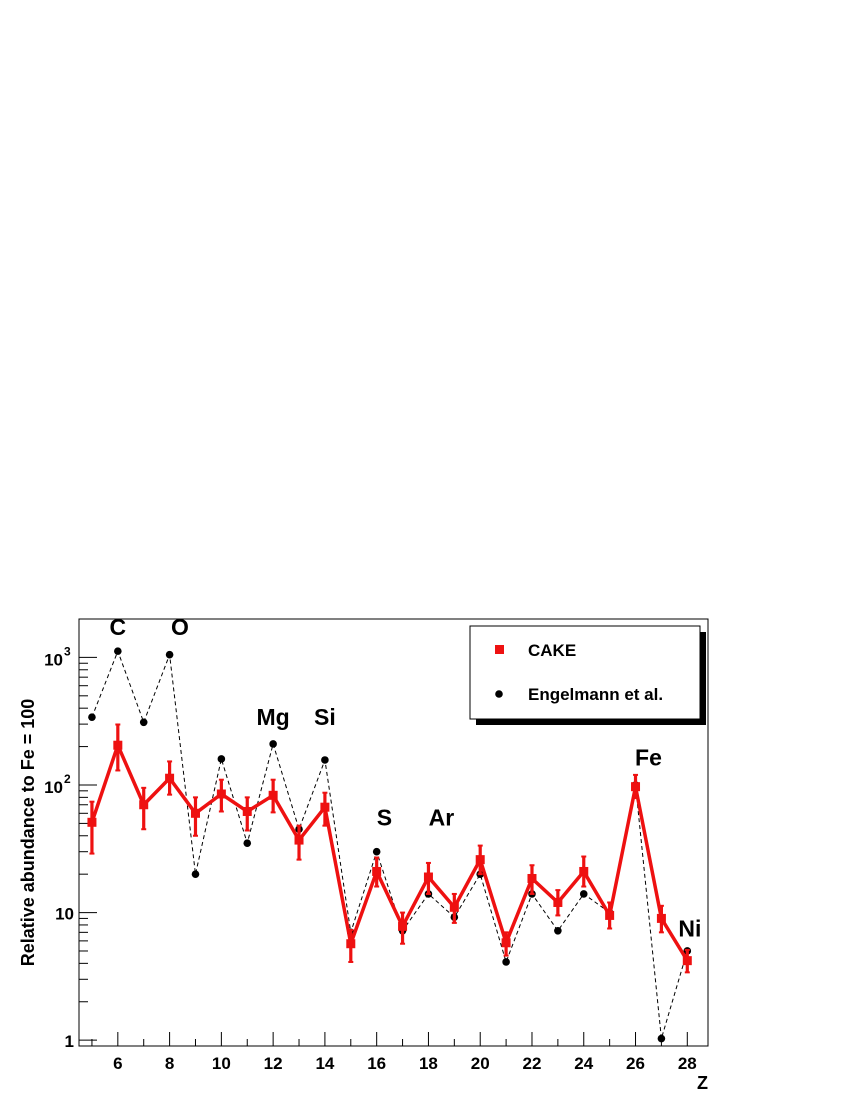 This screenshot has width=850, height=1100. I want to click on y-tick-exponent: 3, so click(67, 651).